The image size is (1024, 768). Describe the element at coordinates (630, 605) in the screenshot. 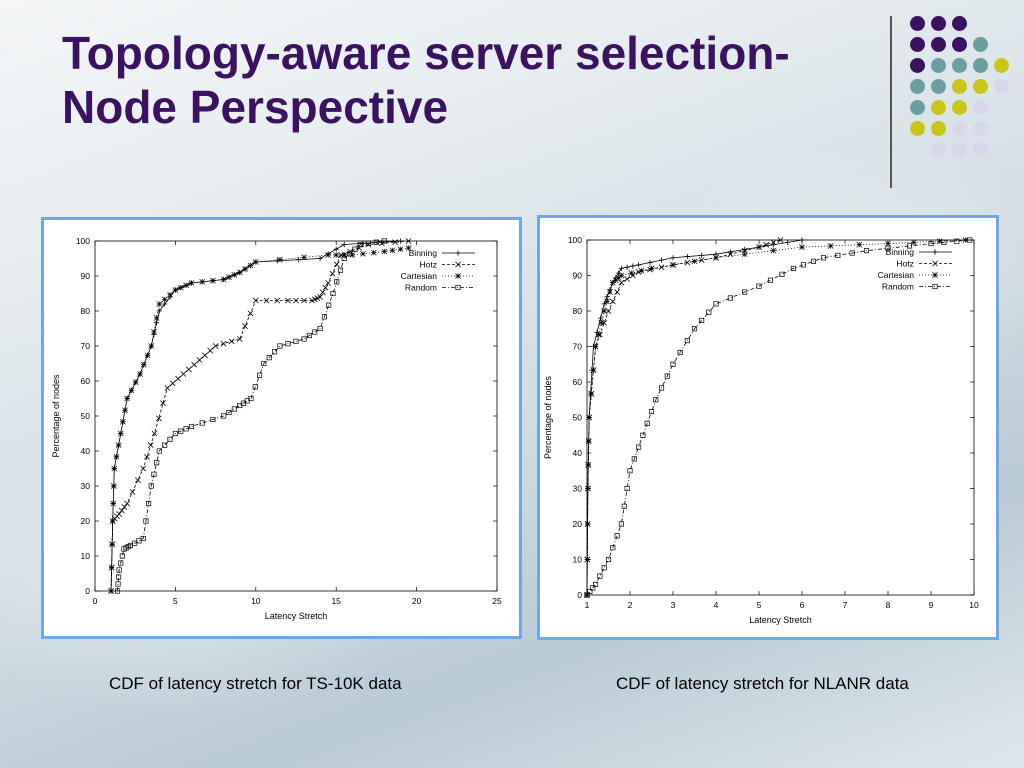

I see `x-tick-label: 2` at that location.